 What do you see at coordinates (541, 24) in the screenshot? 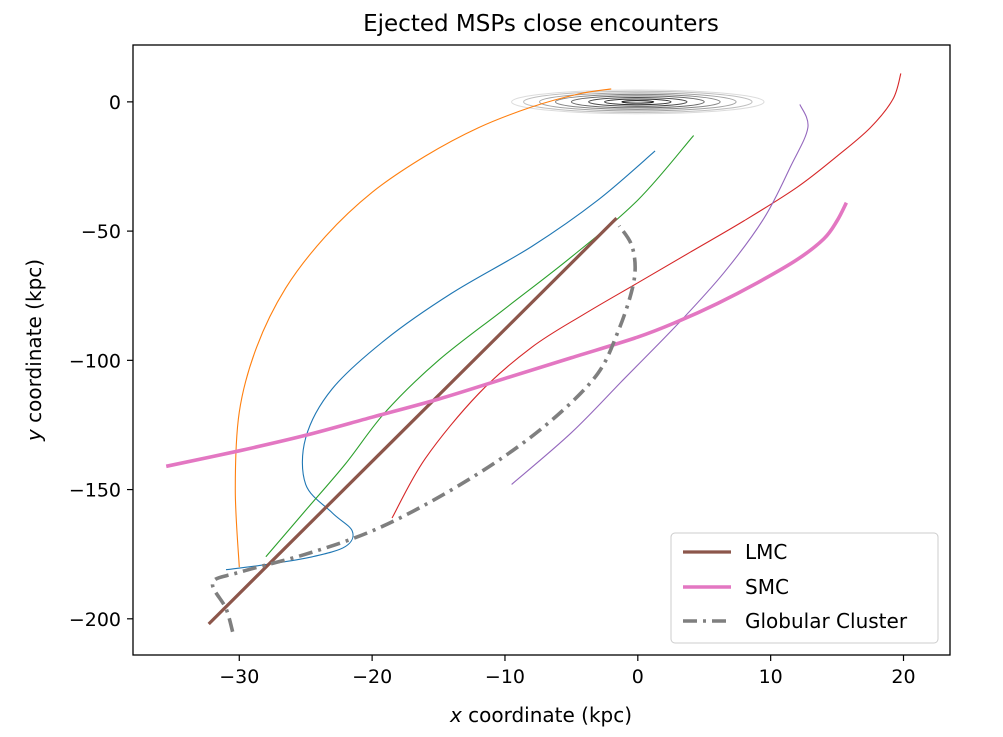
I see `chart-title: Ejected MSPs close encounters` at bounding box center [541, 24].